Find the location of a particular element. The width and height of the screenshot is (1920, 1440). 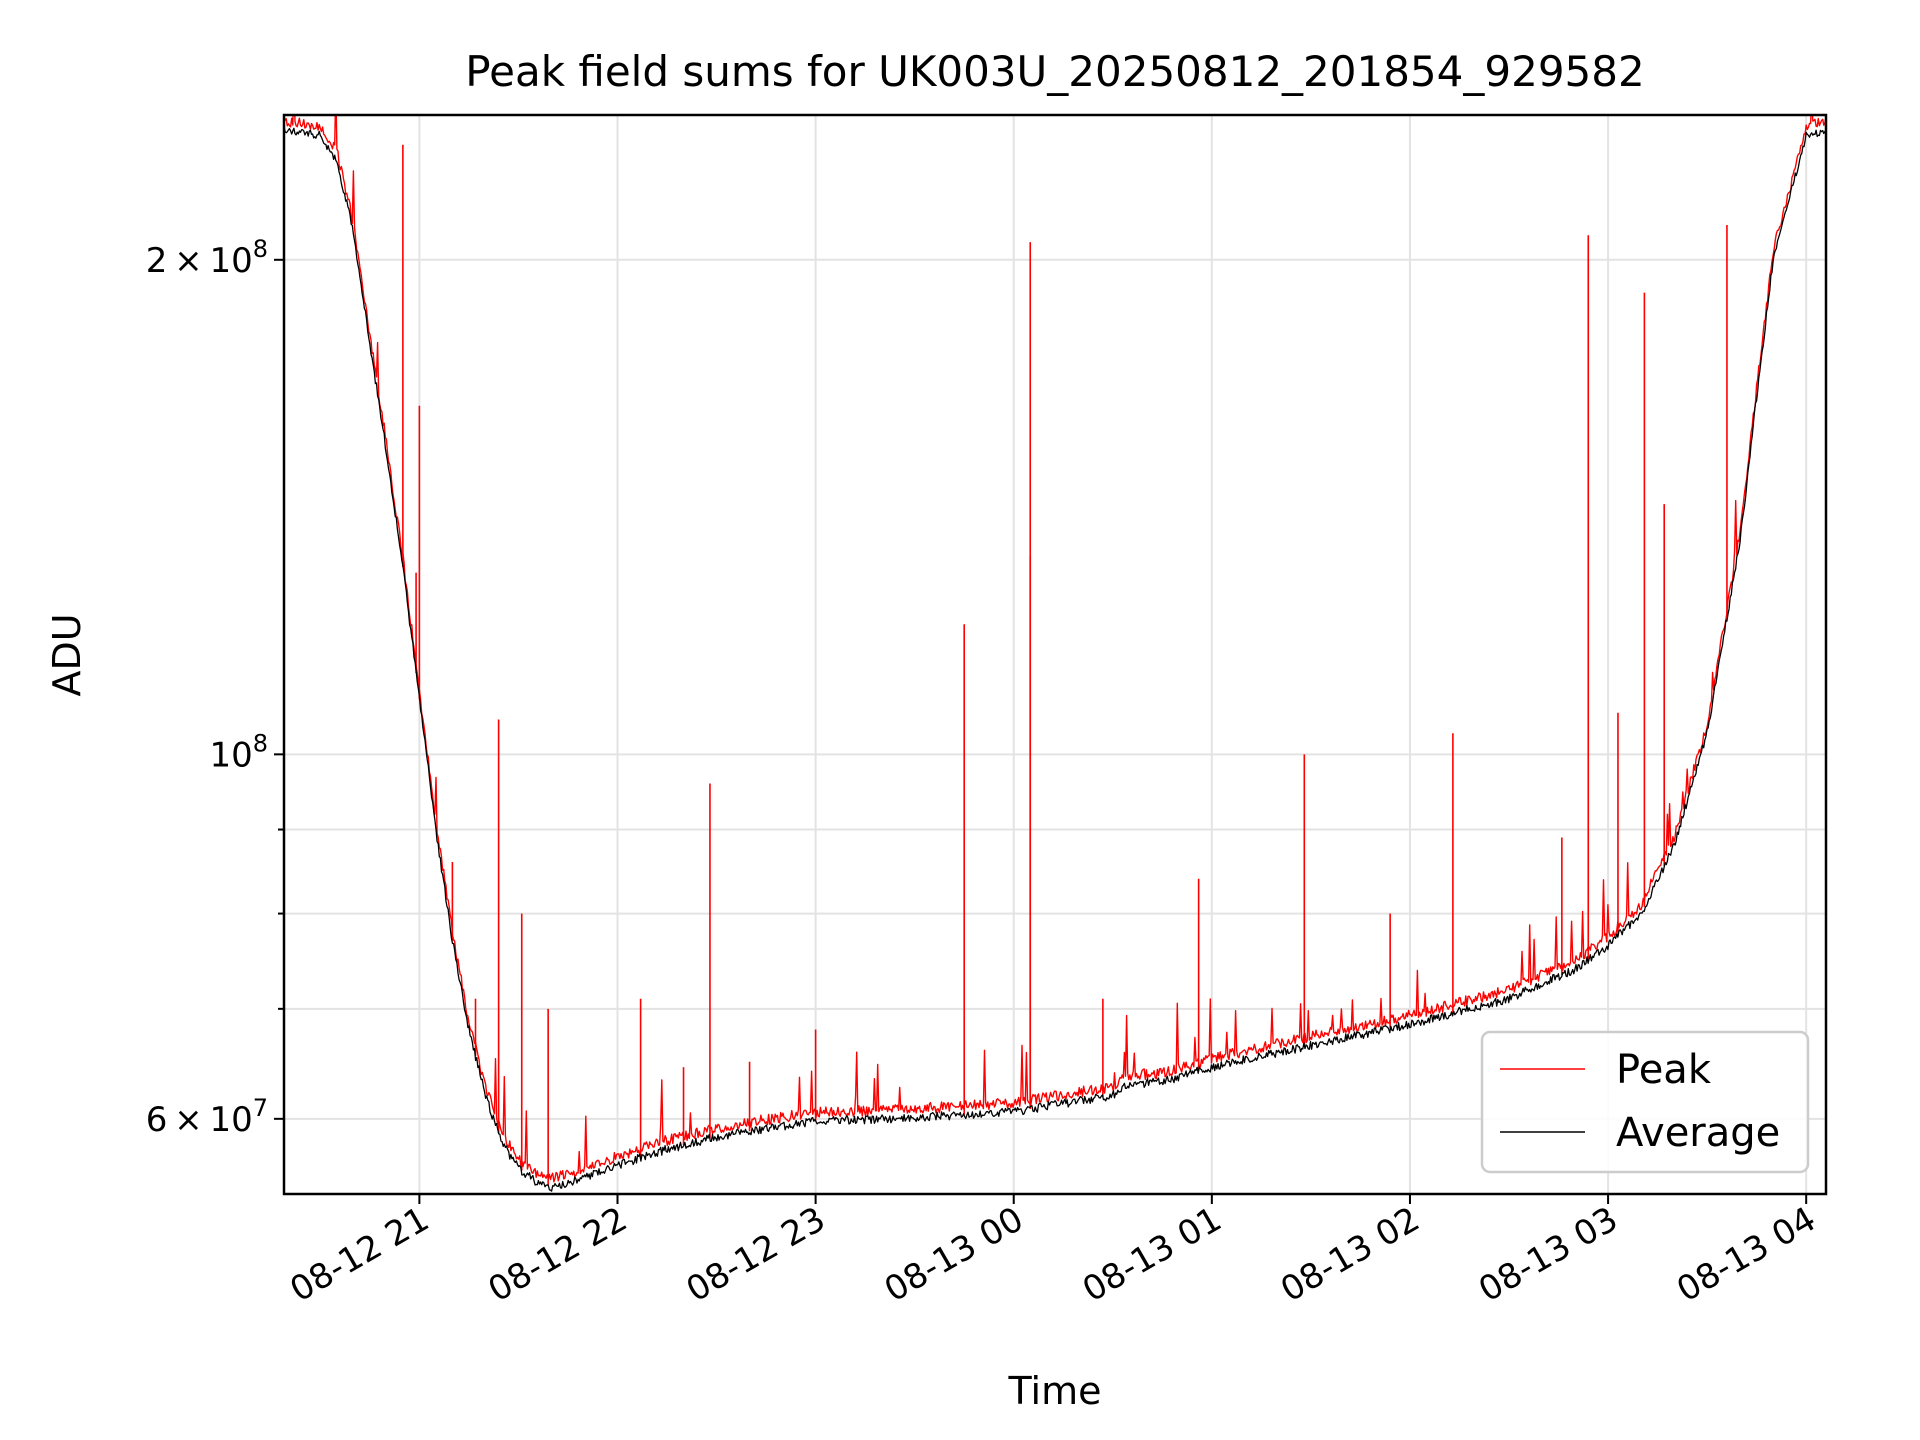

y-tick-label: 6 × 10⁷ is located at coordinates (207, 1117).